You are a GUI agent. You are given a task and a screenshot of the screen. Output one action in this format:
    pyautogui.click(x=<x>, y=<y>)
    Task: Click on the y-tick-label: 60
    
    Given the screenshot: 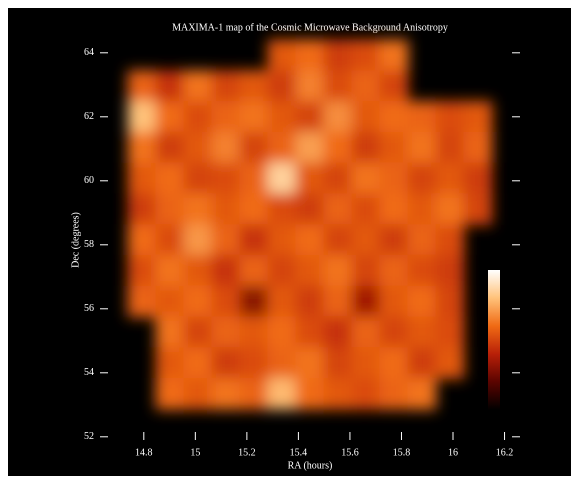 What is the action you would take?
    pyautogui.click(x=89, y=180)
    